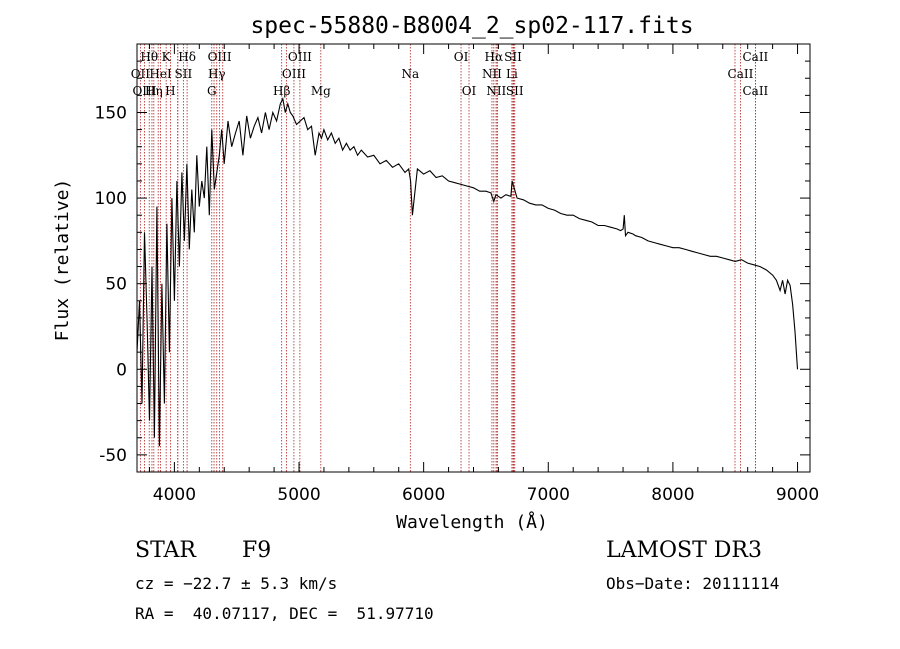 This screenshot has height=649, width=900. What do you see at coordinates (174, 495) in the screenshot?
I see `x-tick-label-0: 4000` at bounding box center [174, 495].